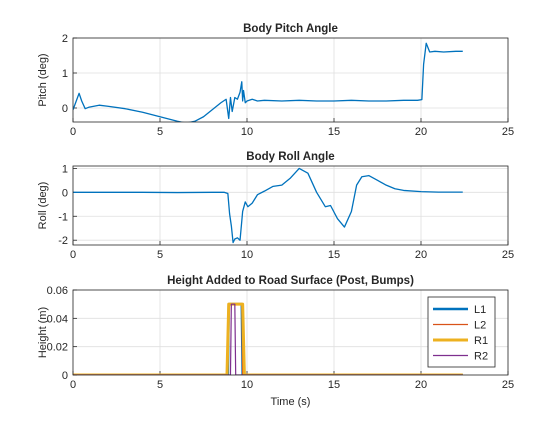  I want to click on chart-title: Body Pitch Angle, so click(290, 29).